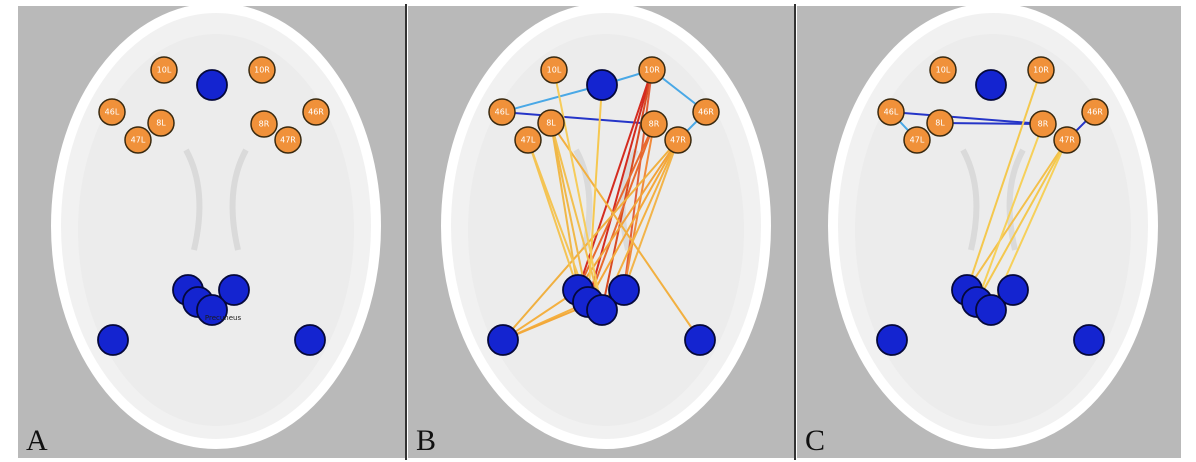  Describe the element at coordinates (569, 212) in the screenshot. I see `connection-8l-pcc2` at that location.